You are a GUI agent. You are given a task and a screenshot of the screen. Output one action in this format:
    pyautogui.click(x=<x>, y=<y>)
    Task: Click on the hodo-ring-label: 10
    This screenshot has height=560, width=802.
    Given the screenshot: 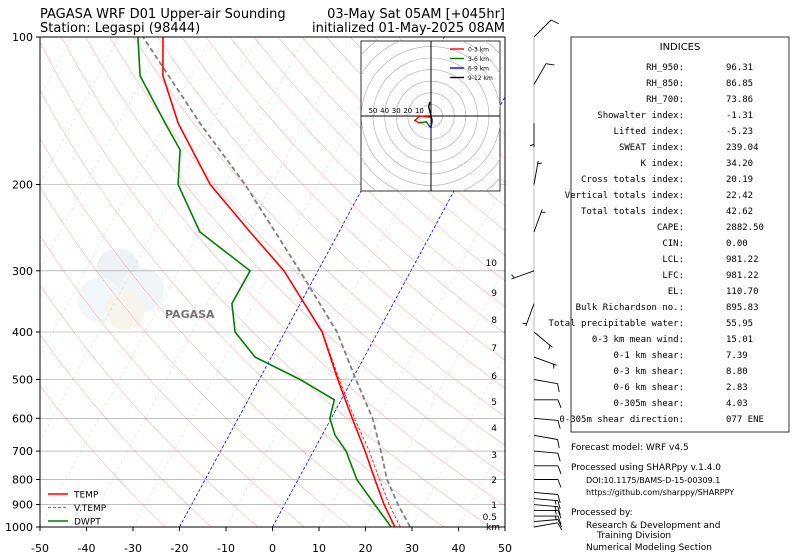 What is the action you would take?
    pyautogui.click(x=419, y=111)
    